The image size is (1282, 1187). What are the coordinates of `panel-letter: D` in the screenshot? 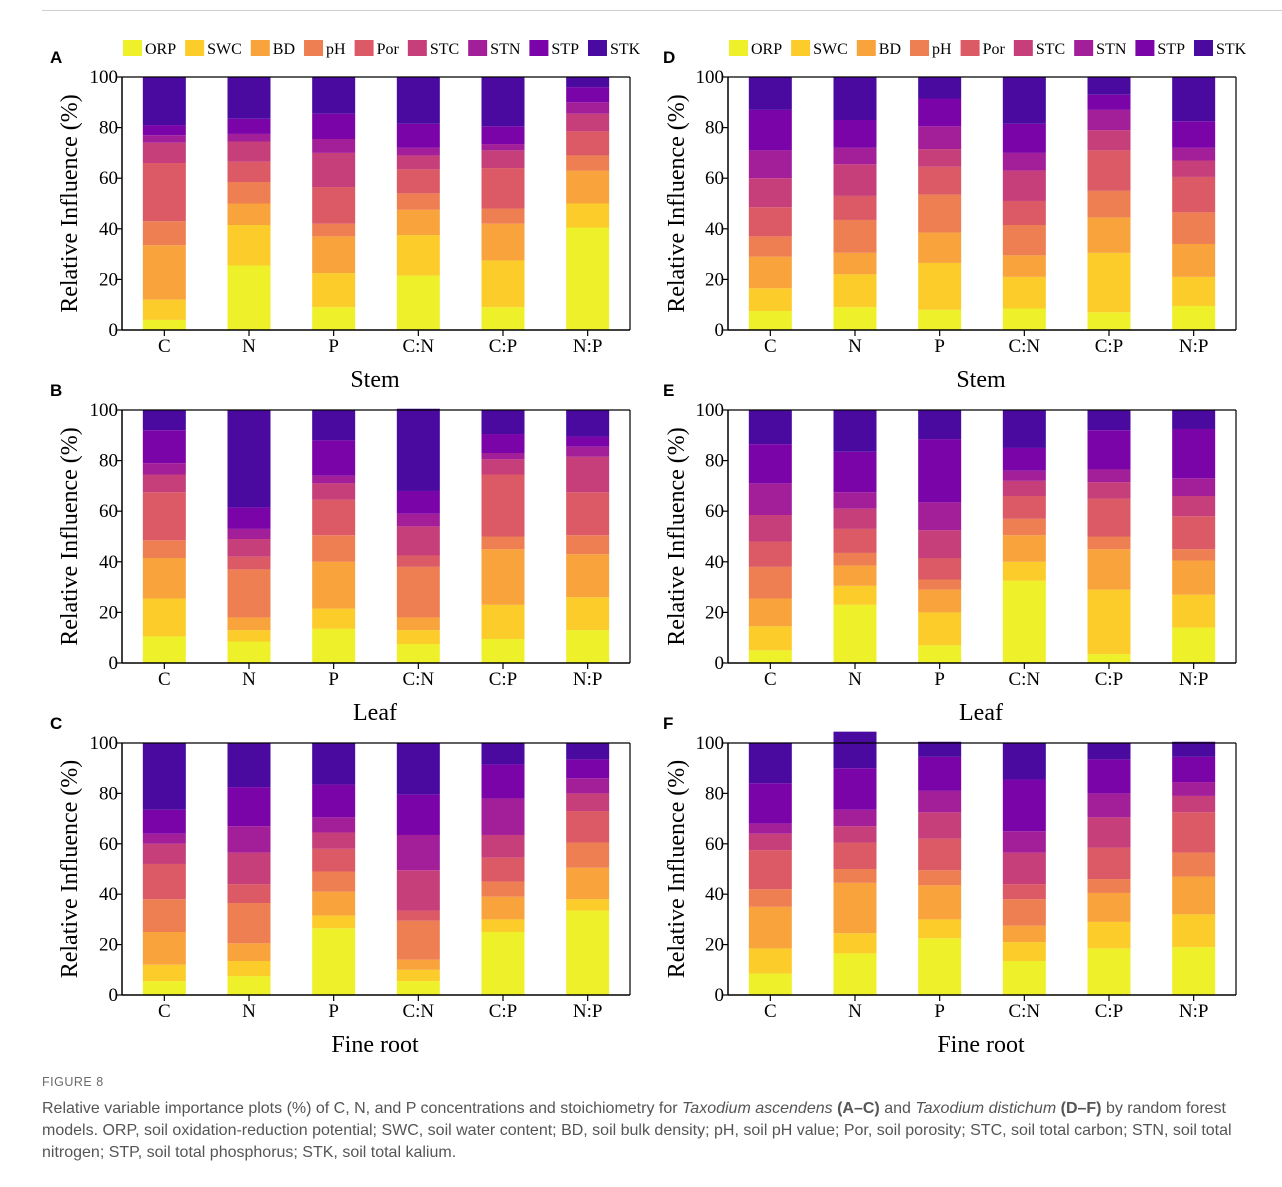 It's located at (669, 57).